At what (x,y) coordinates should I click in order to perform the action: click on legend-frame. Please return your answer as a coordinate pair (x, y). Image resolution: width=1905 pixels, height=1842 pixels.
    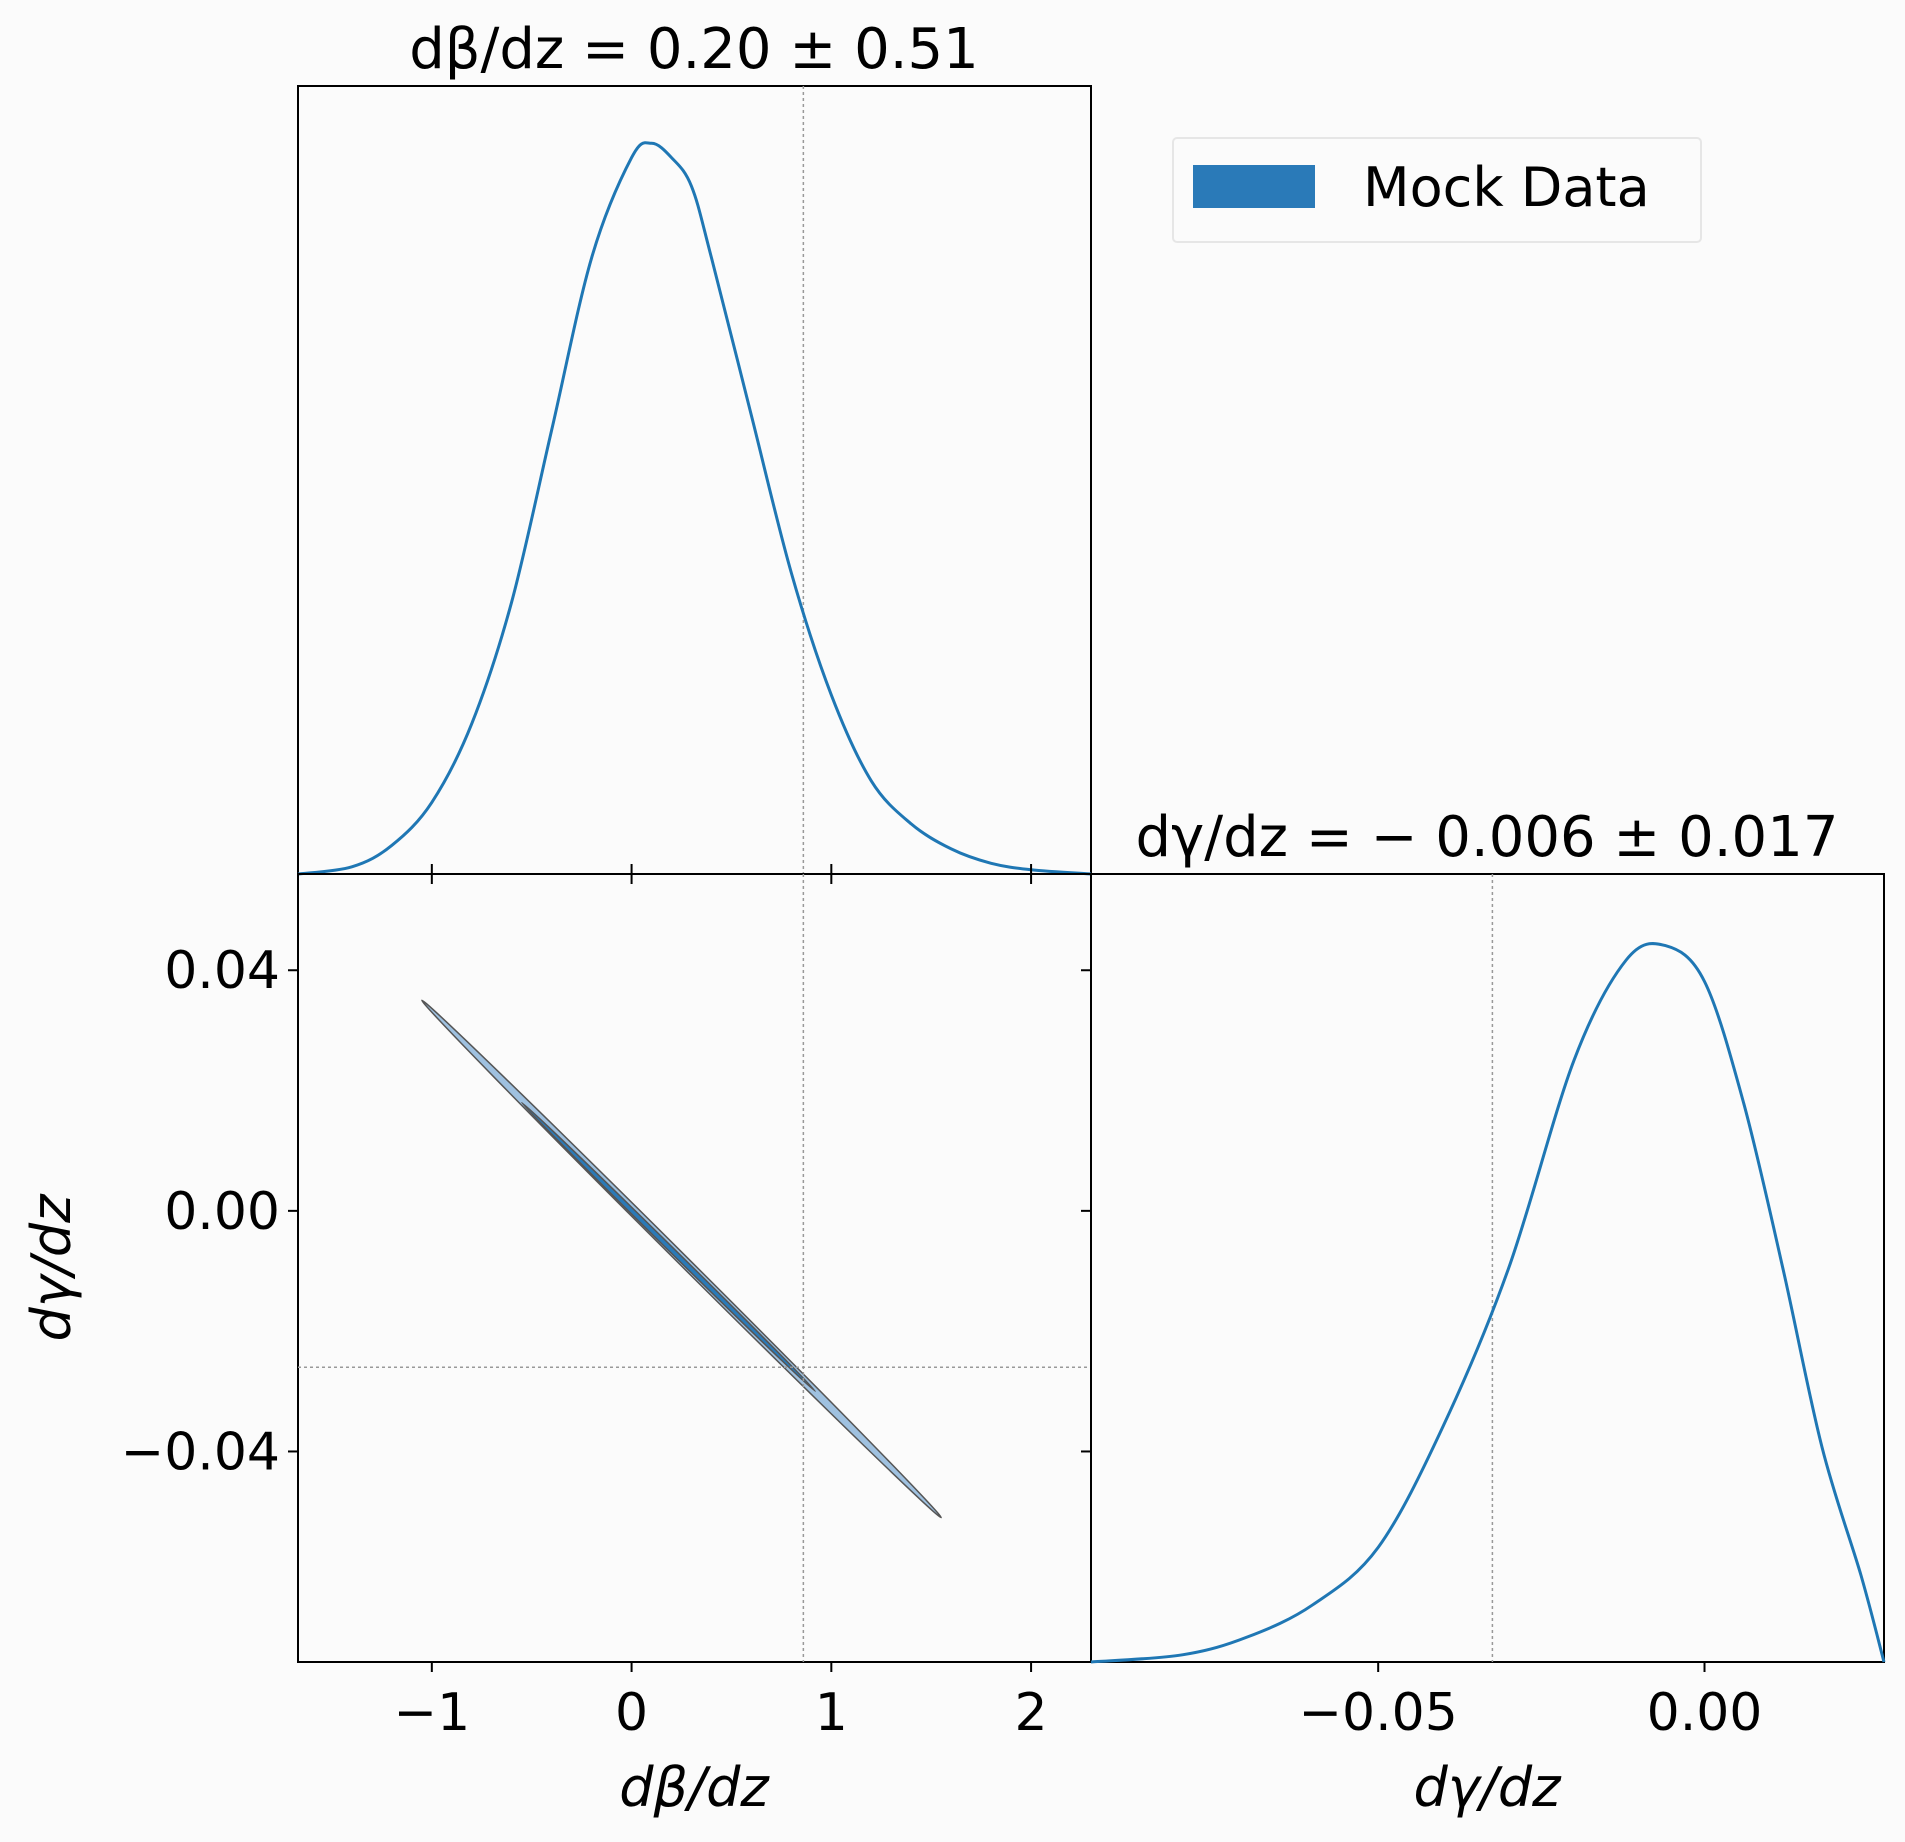
    Looking at the image, I should click on (1437, 190).